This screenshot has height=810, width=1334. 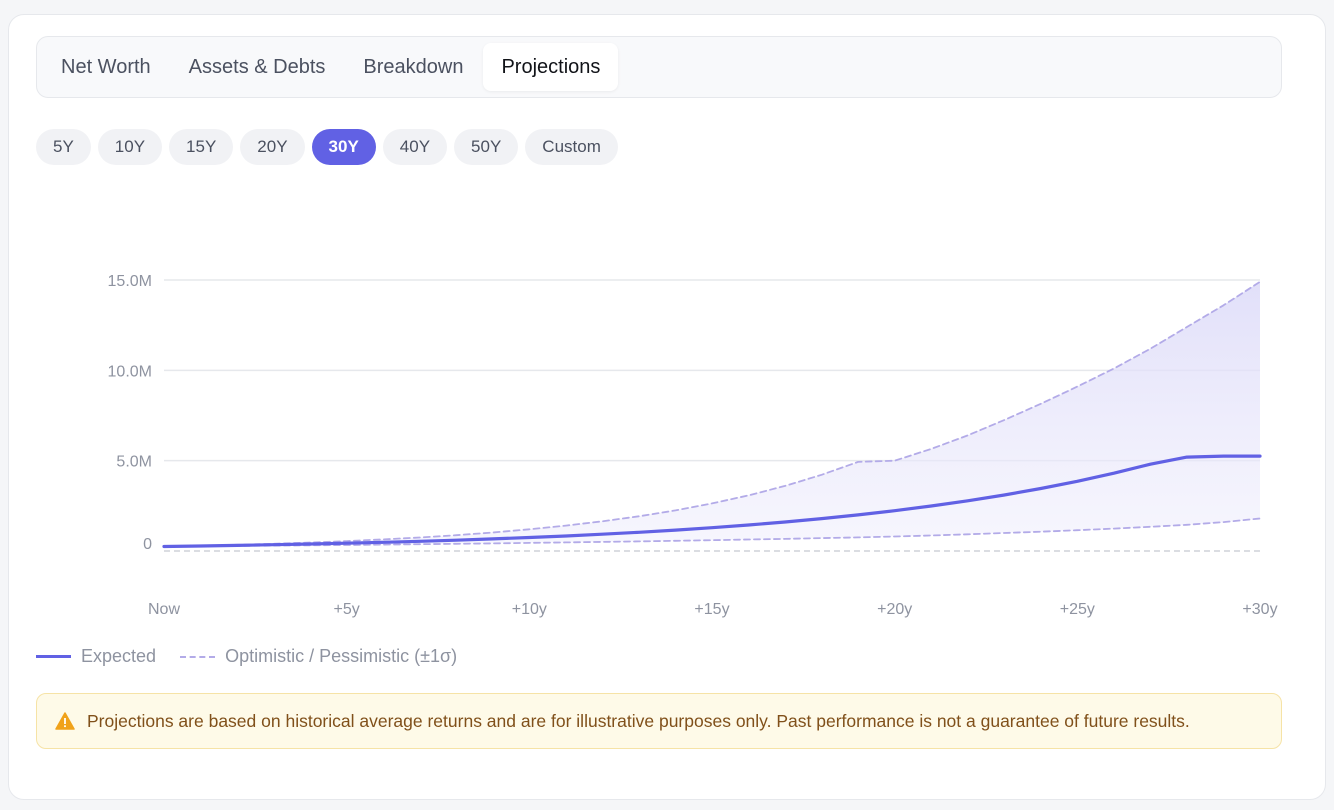 What do you see at coordinates (201, 147) in the screenshot?
I see `range-15y-button: 15Y` at bounding box center [201, 147].